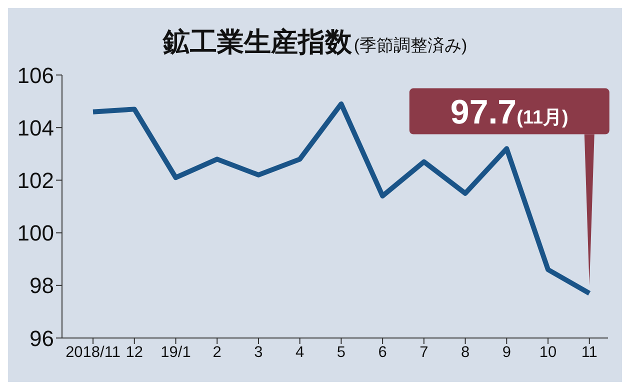  I want to click on x-tick-label: 4, so click(300, 353).